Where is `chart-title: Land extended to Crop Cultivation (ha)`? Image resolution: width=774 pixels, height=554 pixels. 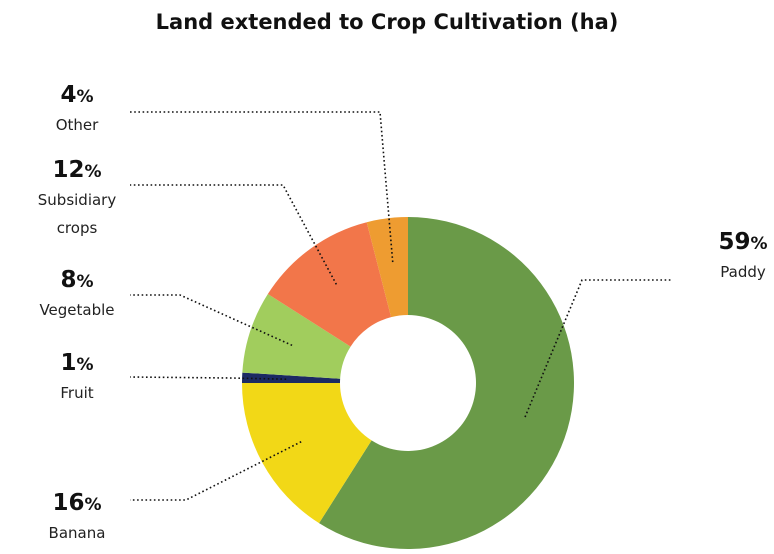
chart-title: Land extended to Crop Cultivation (ha) is located at coordinates (387, 22).